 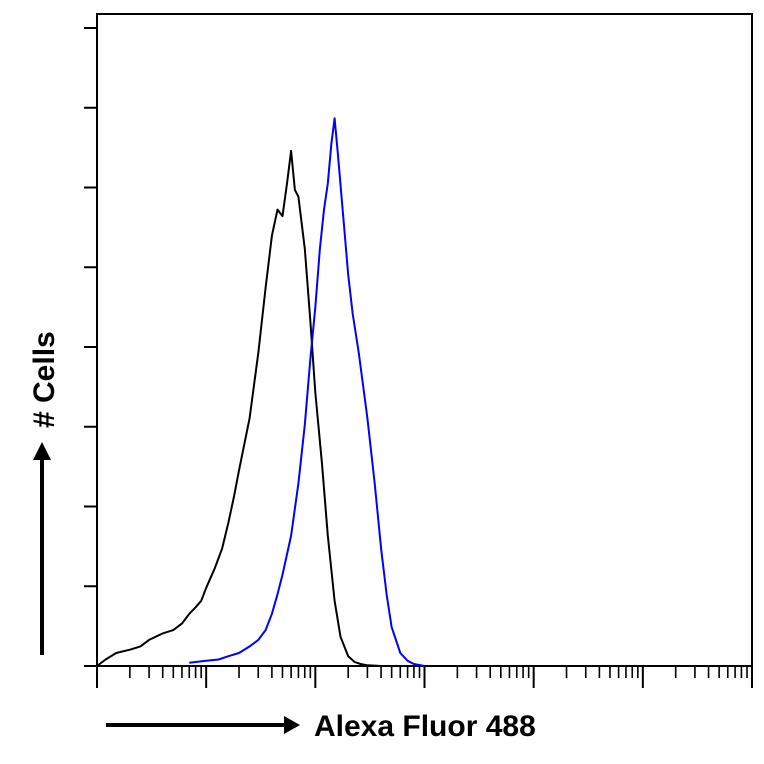 What do you see at coordinates (424, 677) in the screenshot?
I see `x-axis-ticks` at bounding box center [424, 677].